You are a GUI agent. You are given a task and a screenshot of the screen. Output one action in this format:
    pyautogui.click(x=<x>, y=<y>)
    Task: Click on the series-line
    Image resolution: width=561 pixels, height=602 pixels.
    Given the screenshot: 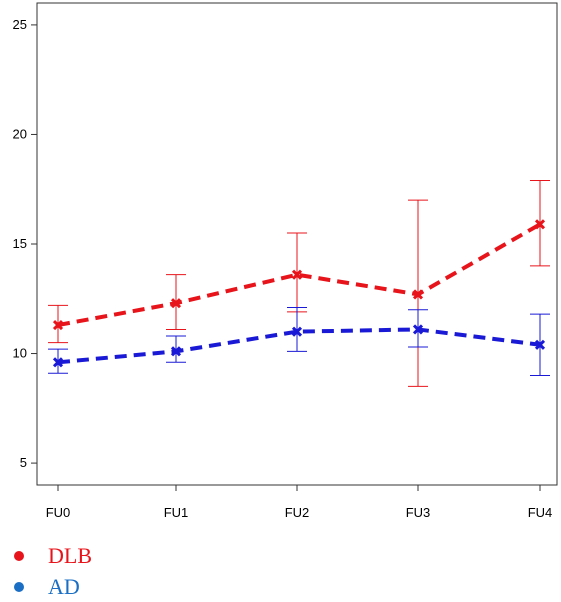 What is the action you would take?
    pyautogui.click(x=299, y=346)
    